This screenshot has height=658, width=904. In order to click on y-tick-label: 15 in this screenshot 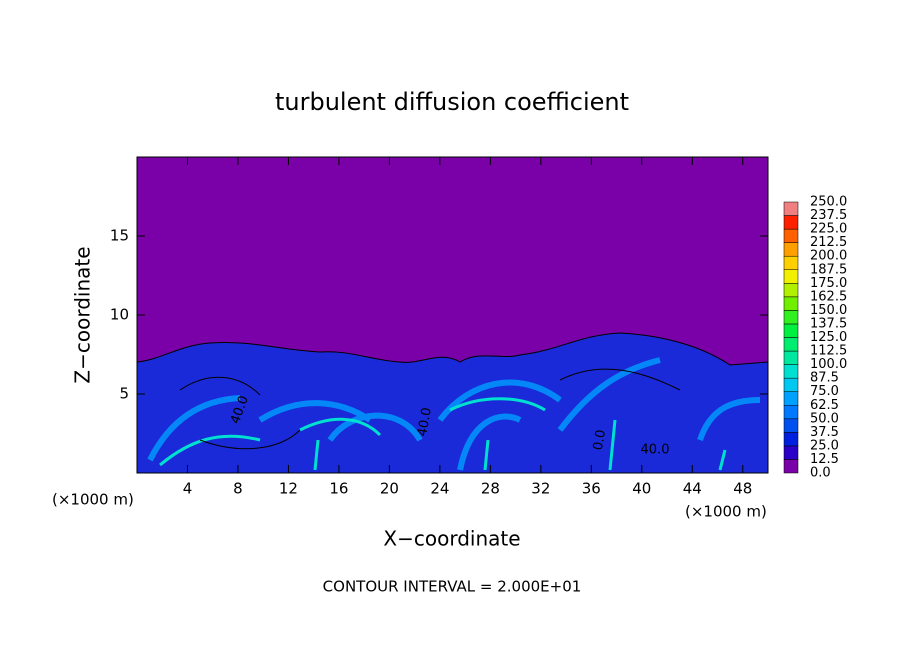, I will do `click(119, 236)`.